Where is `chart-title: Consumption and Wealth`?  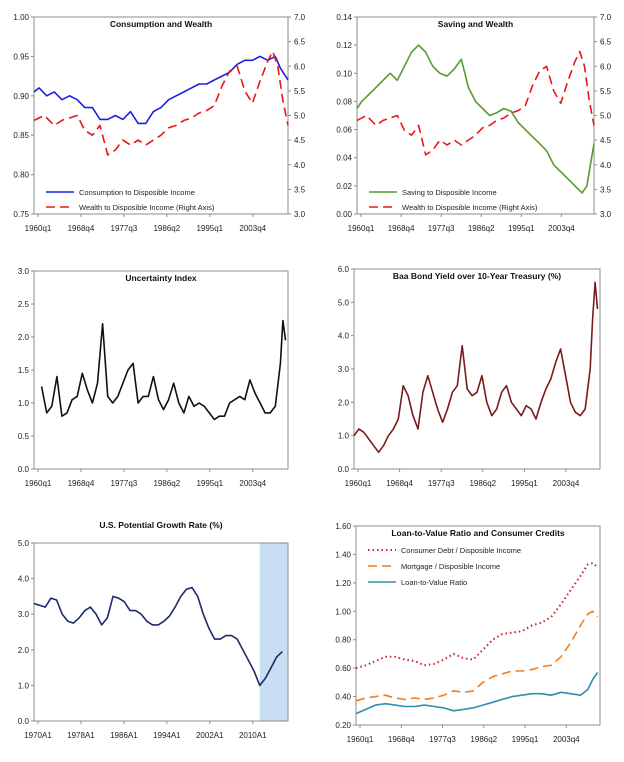 chart-title: Consumption and Wealth is located at coordinates (161, 24).